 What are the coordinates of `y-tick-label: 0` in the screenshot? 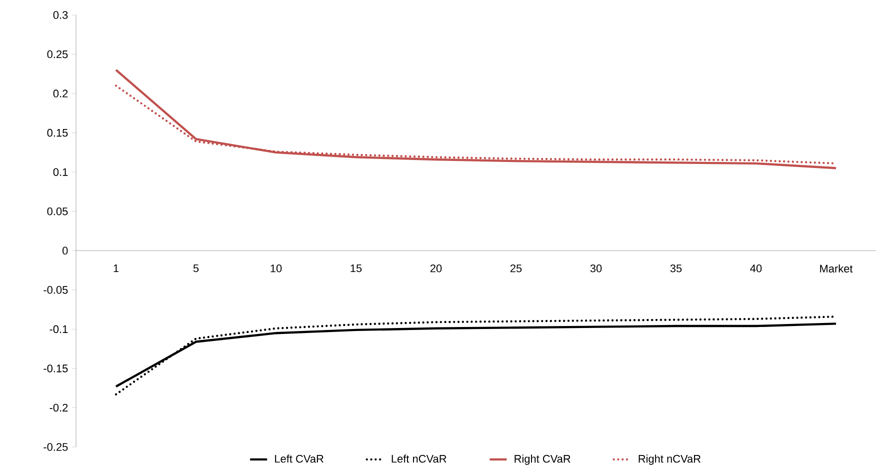 It's located at (65, 250).